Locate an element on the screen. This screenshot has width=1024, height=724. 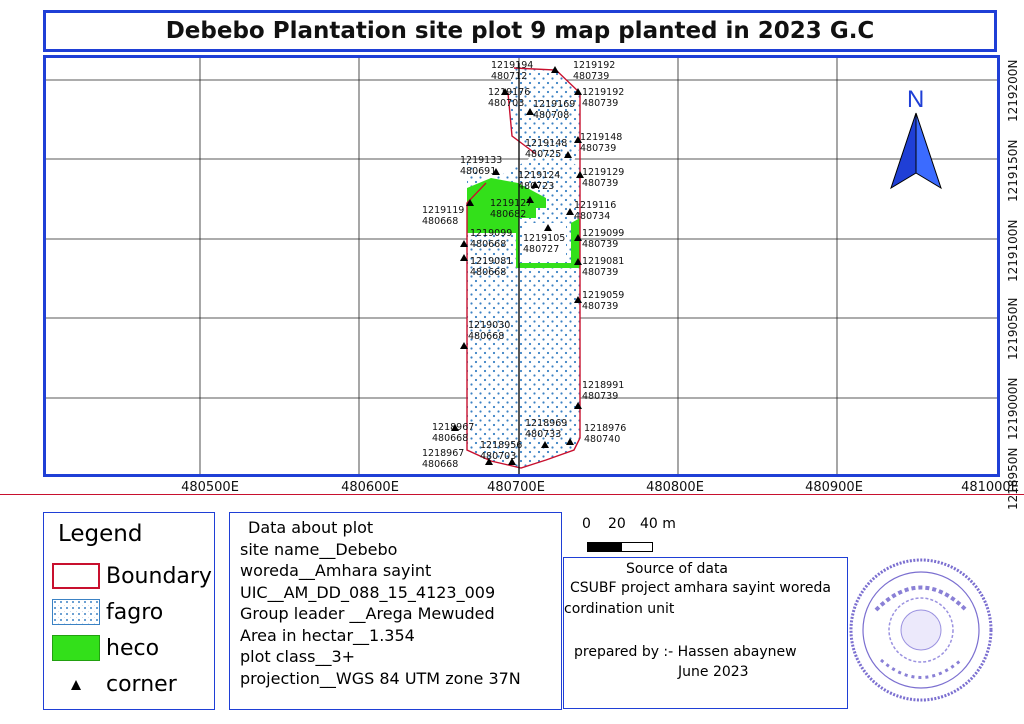
corner-coord-label: 1218956 480703 is located at coordinates (501, 451).